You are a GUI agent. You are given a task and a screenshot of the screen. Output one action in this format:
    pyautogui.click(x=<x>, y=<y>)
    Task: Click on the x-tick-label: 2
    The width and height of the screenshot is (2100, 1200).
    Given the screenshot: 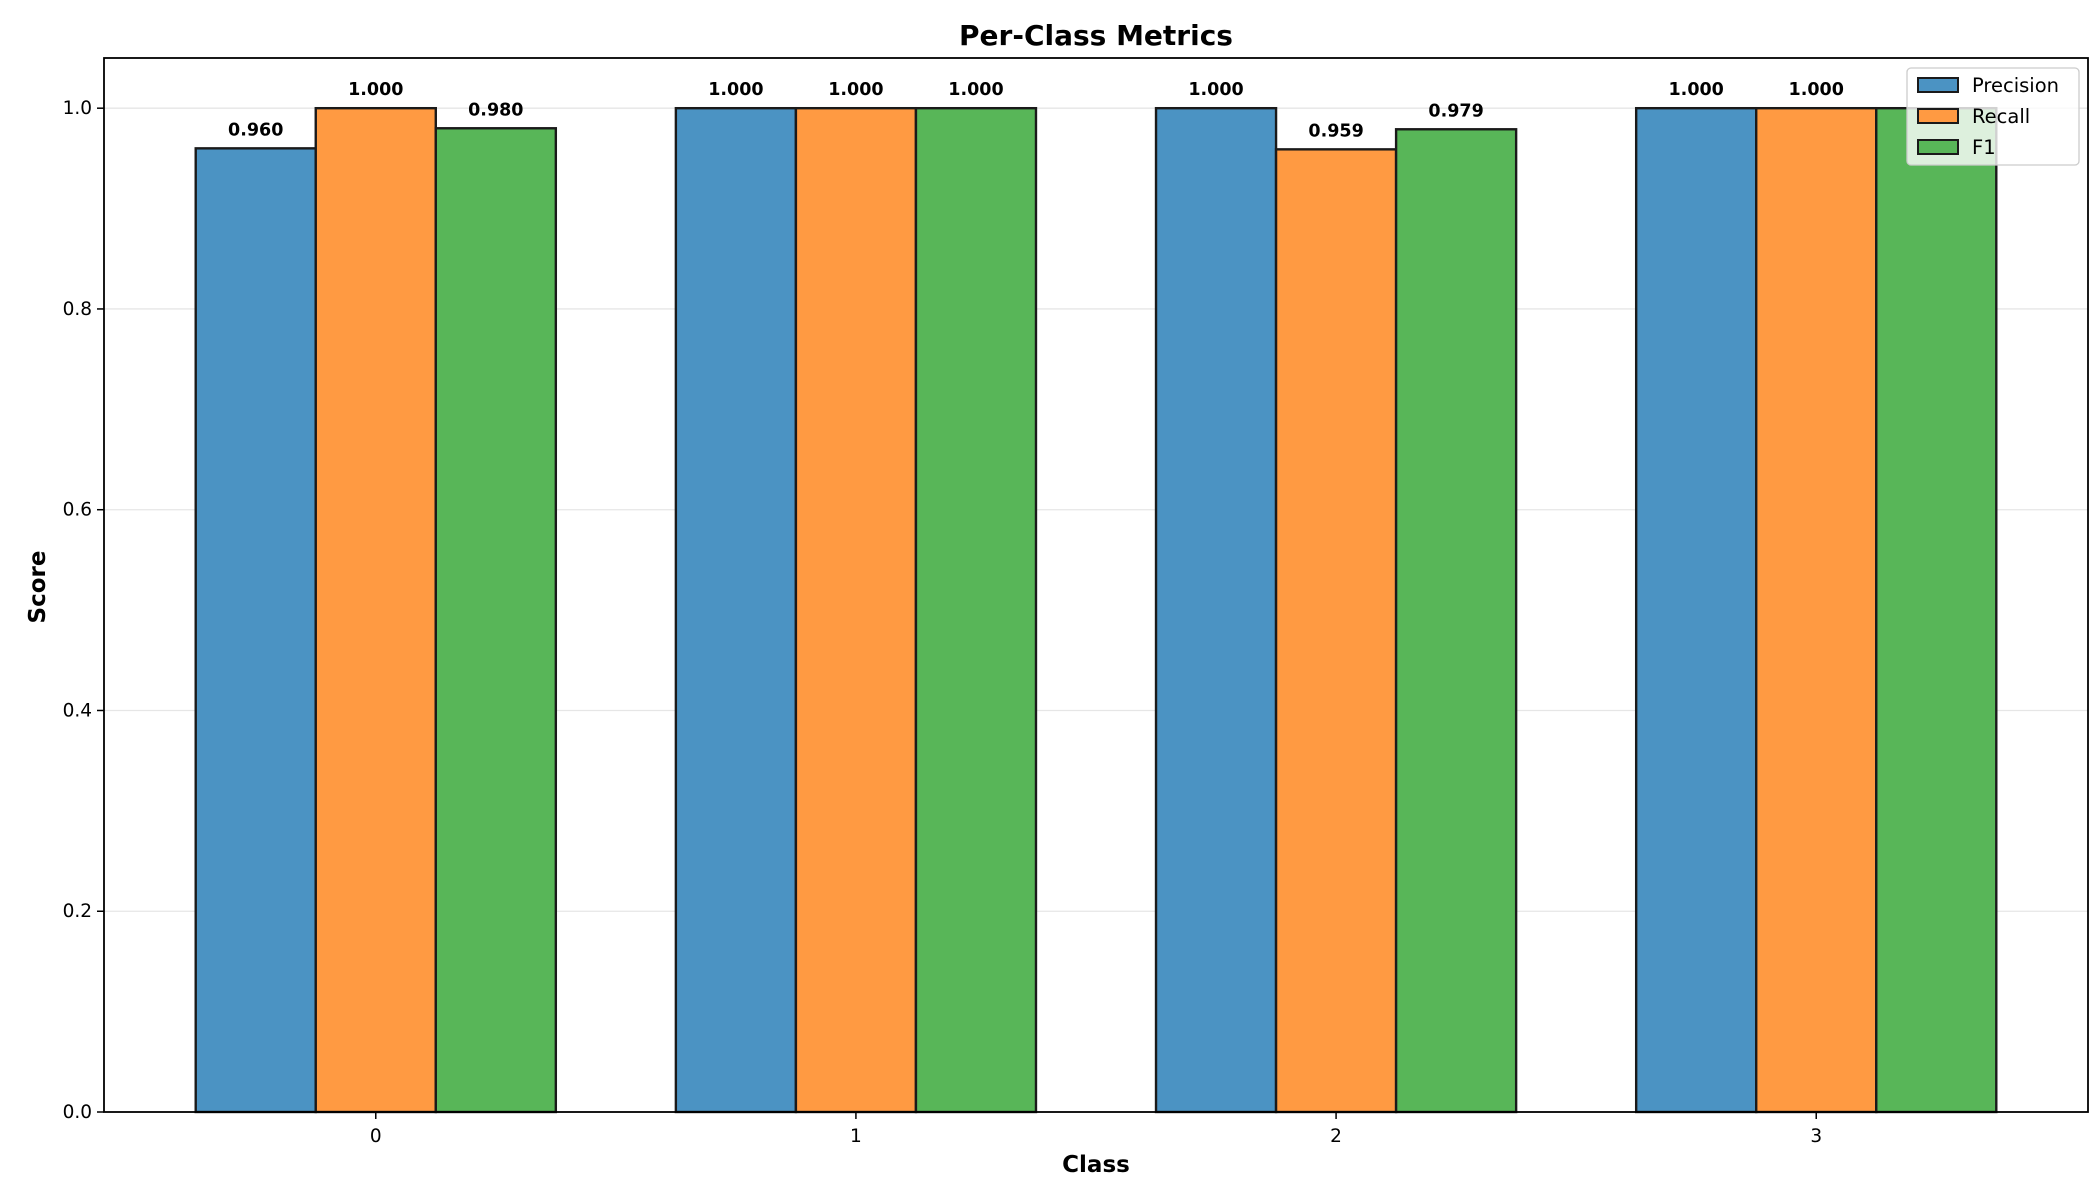 What is the action you would take?
    pyautogui.click(x=1336, y=1136)
    